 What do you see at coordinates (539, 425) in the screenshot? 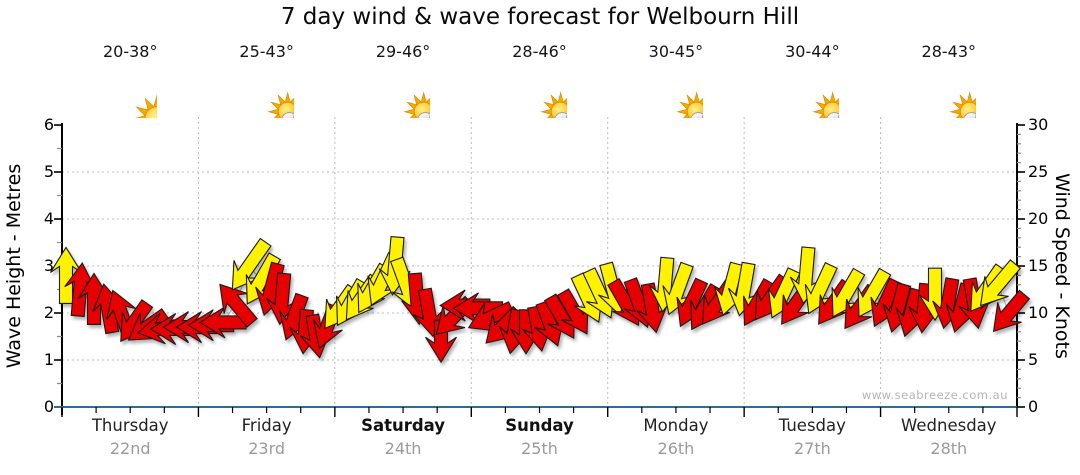
I see `day-label: Sunday` at bounding box center [539, 425].